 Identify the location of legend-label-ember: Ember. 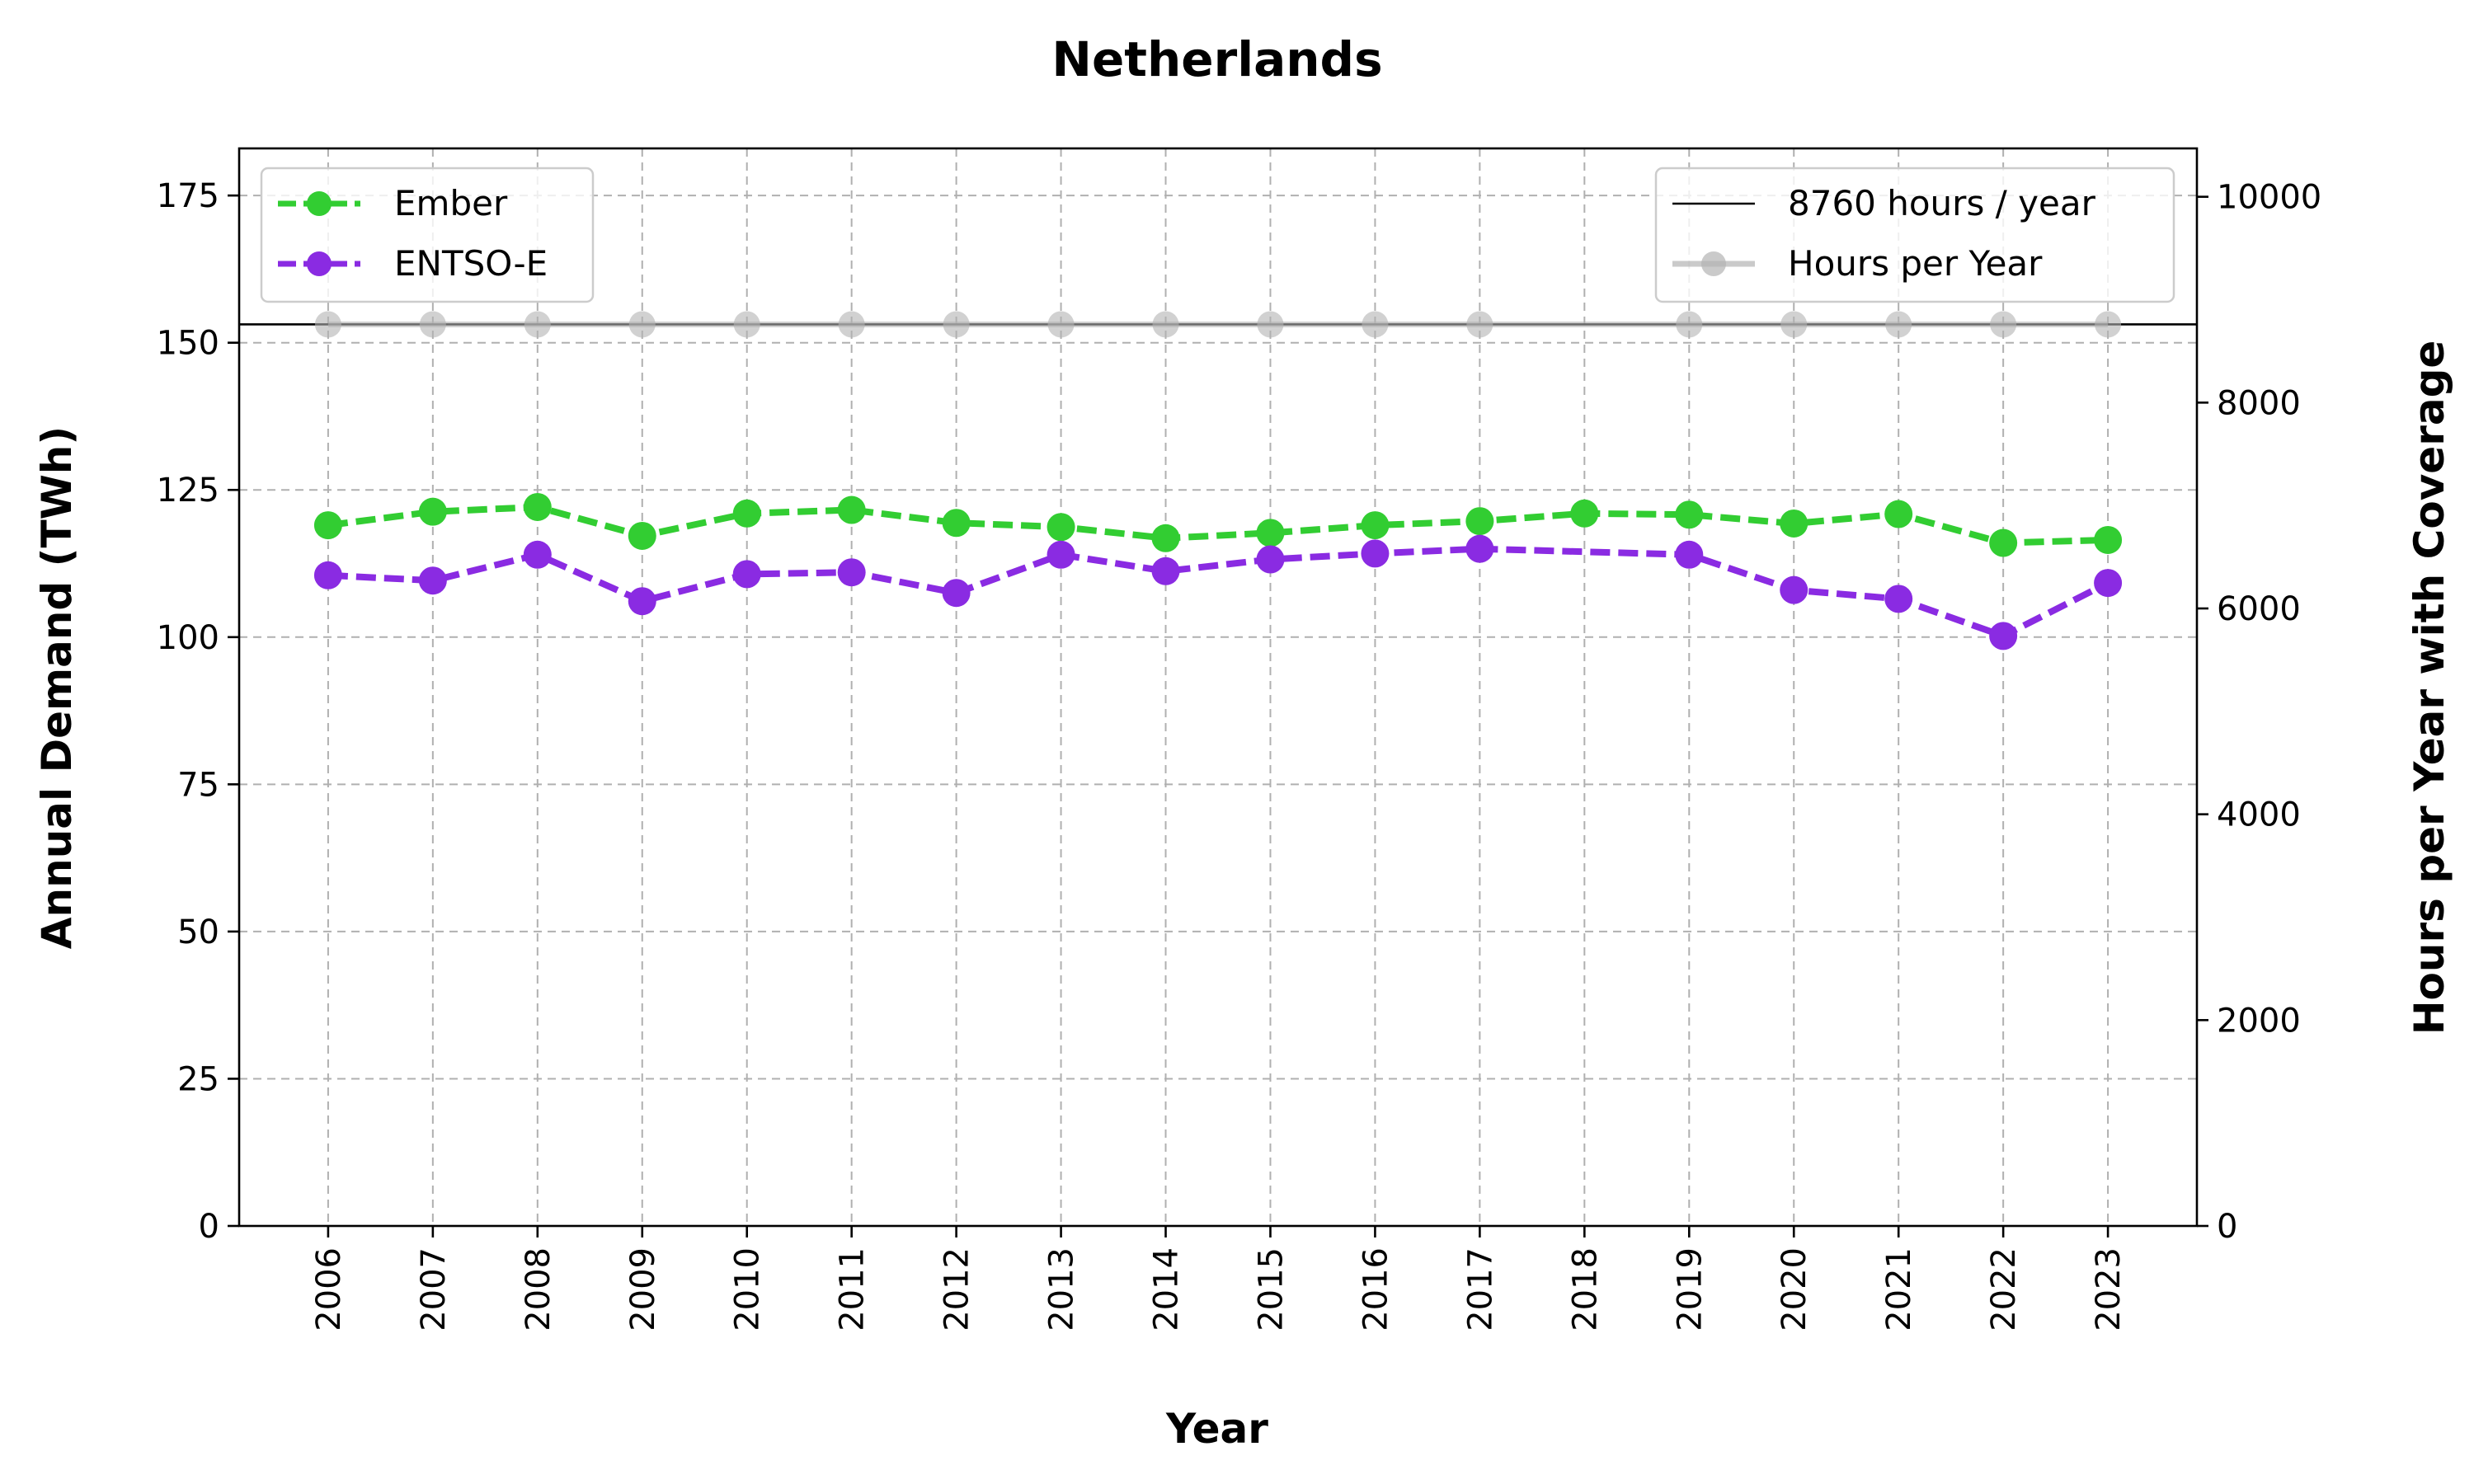
(451, 203).